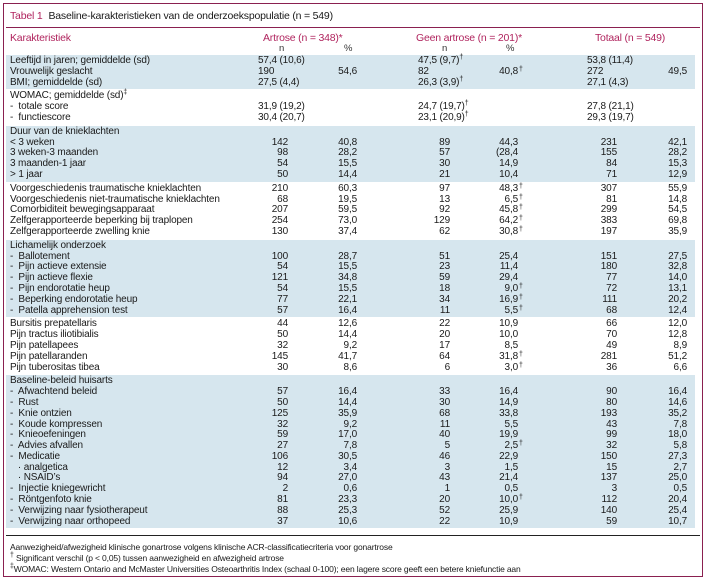 The width and height of the screenshot is (709, 583). What do you see at coordinates (282, 467) in the screenshot?
I see `cell-n-artrose: 12` at bounding box center [282, 467].